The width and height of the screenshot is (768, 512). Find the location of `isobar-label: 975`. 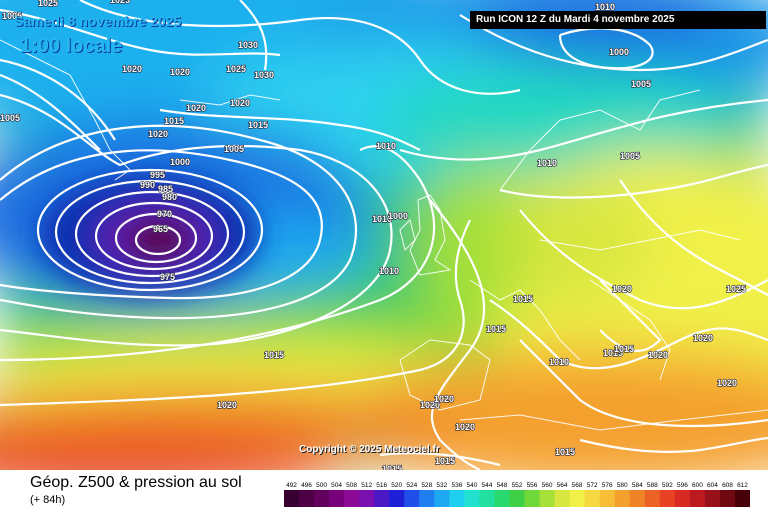

isobar-label: 975 is located at coordinates (167, 277).